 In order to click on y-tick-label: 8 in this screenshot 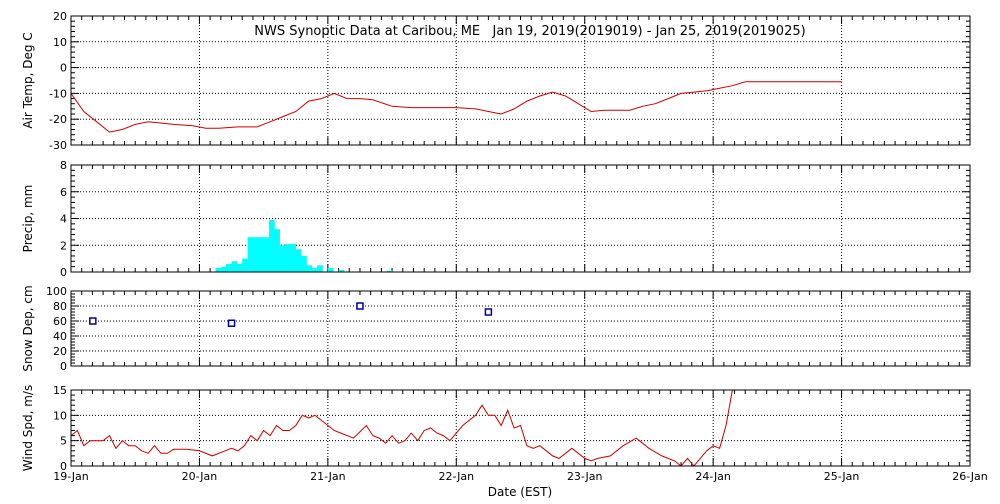, I will do `click(63, 165)`.